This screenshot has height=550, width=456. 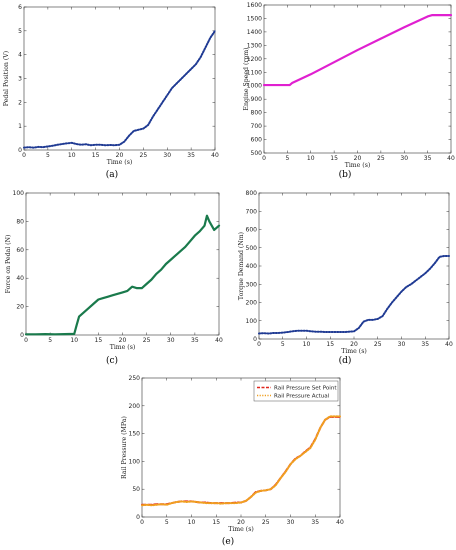 What do you see at coordinates (259, 344) in the screenshot?
I see `x-tick-label: 0` at bounding box center [259, 344].